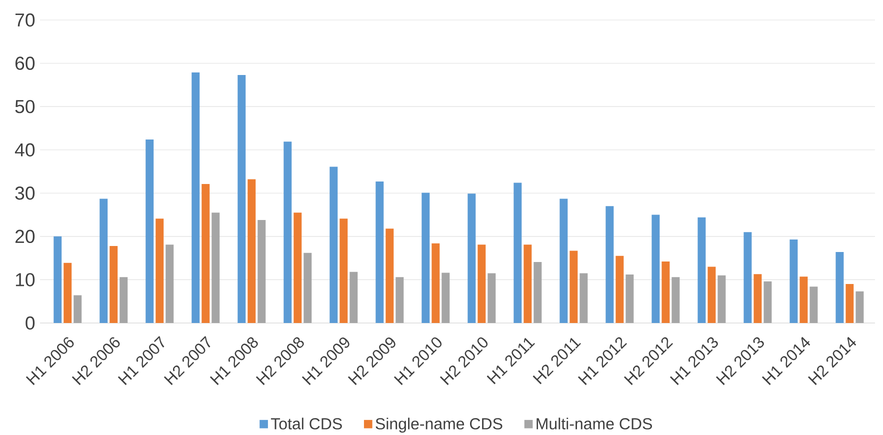  What do you see at coordinates (24, 149) in the screenshot?
I see `y-tick-label: 40` at bounding box center [24, 149].